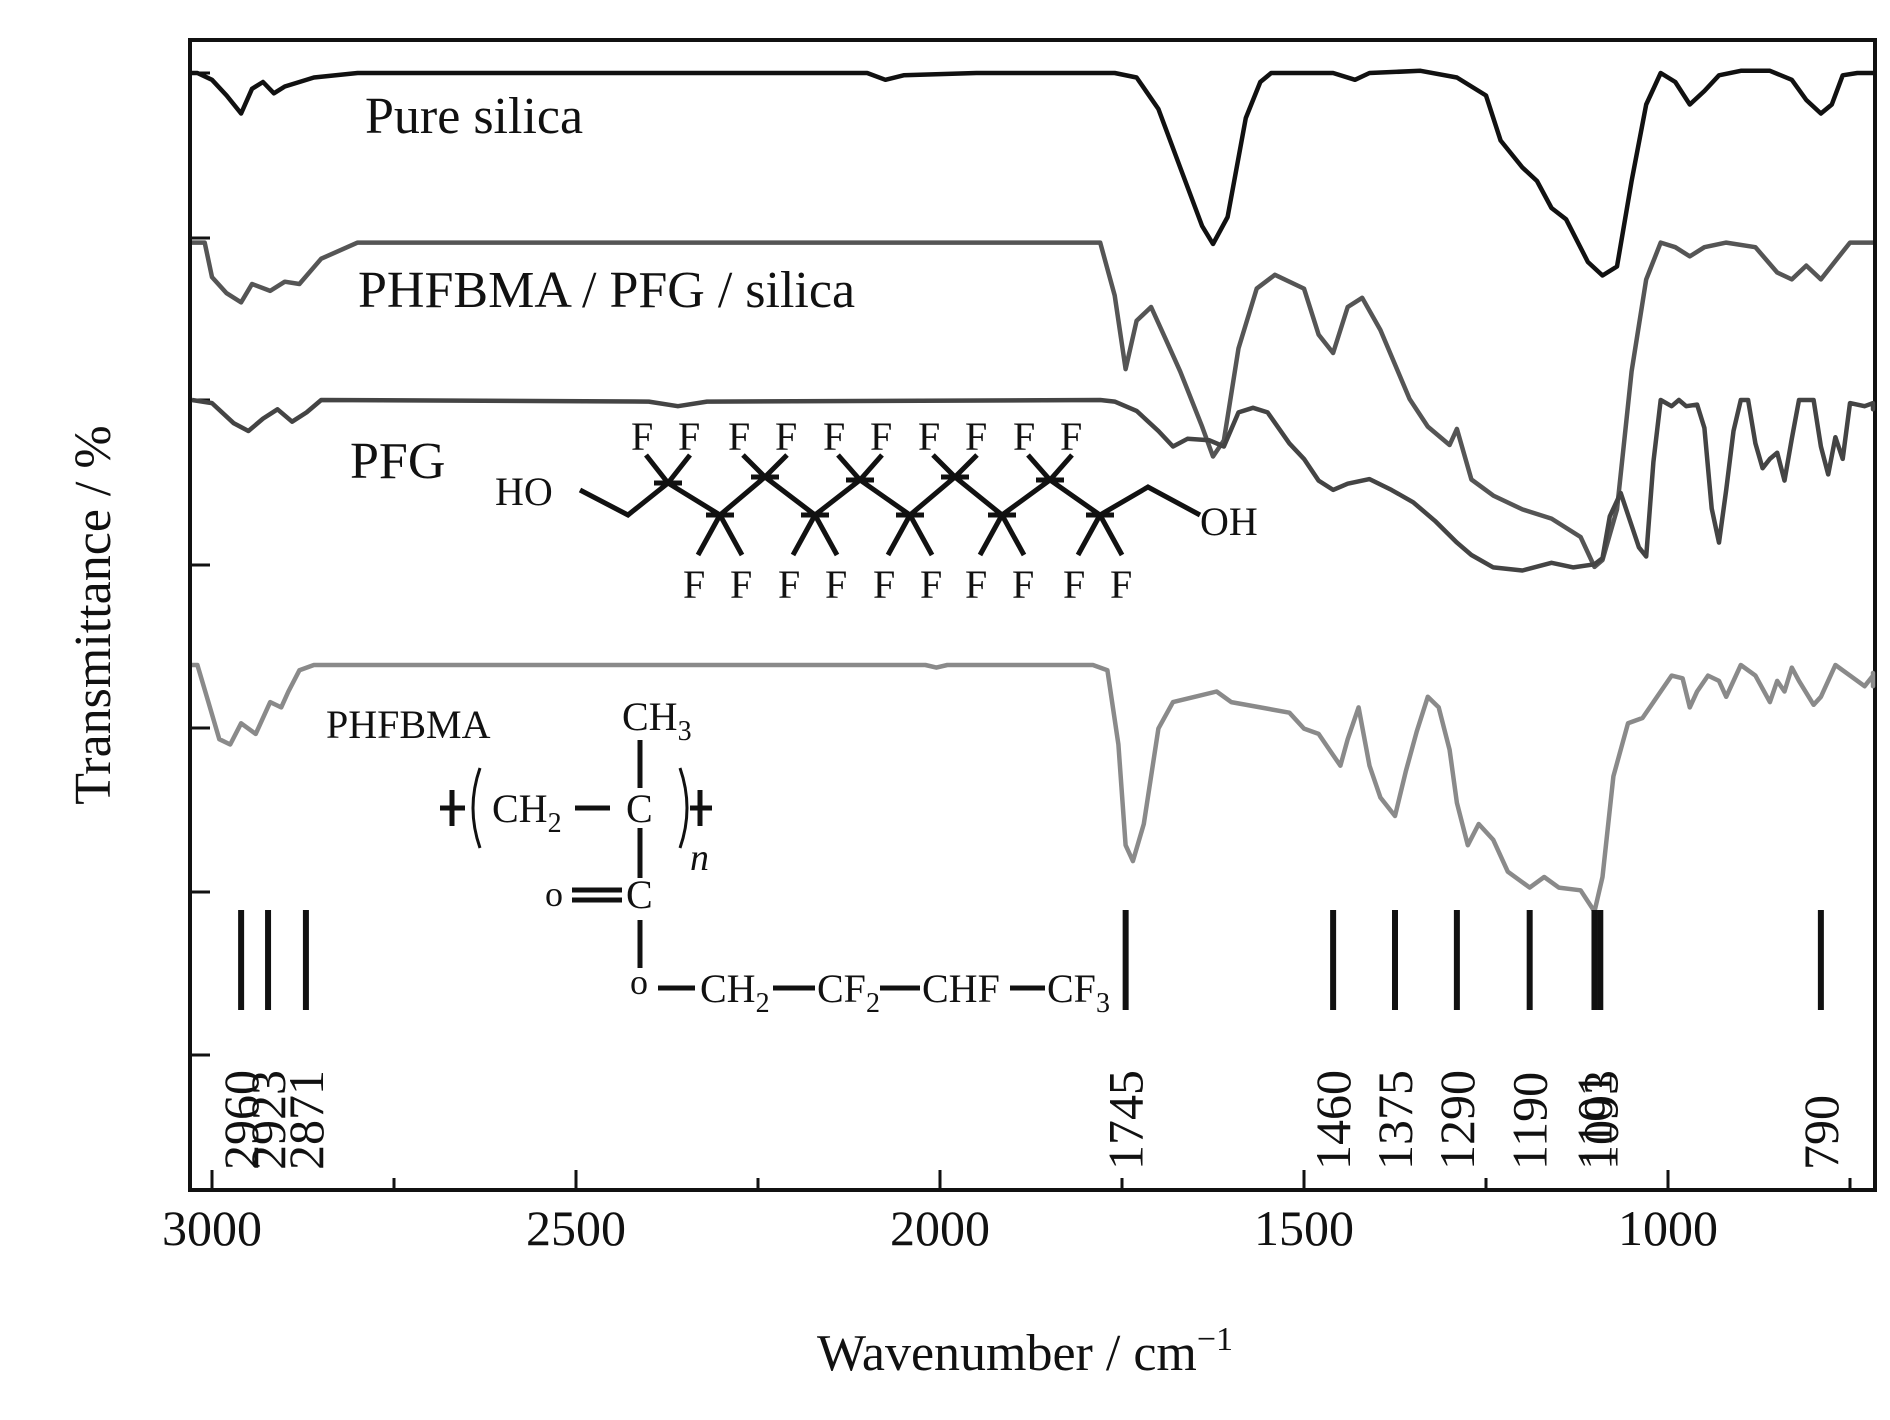 This screenshot has height=1420, width=1890. Describe the element at coordinates (397, 461) in the screenshot. I see `series-label-pfg: PFG` at that location.